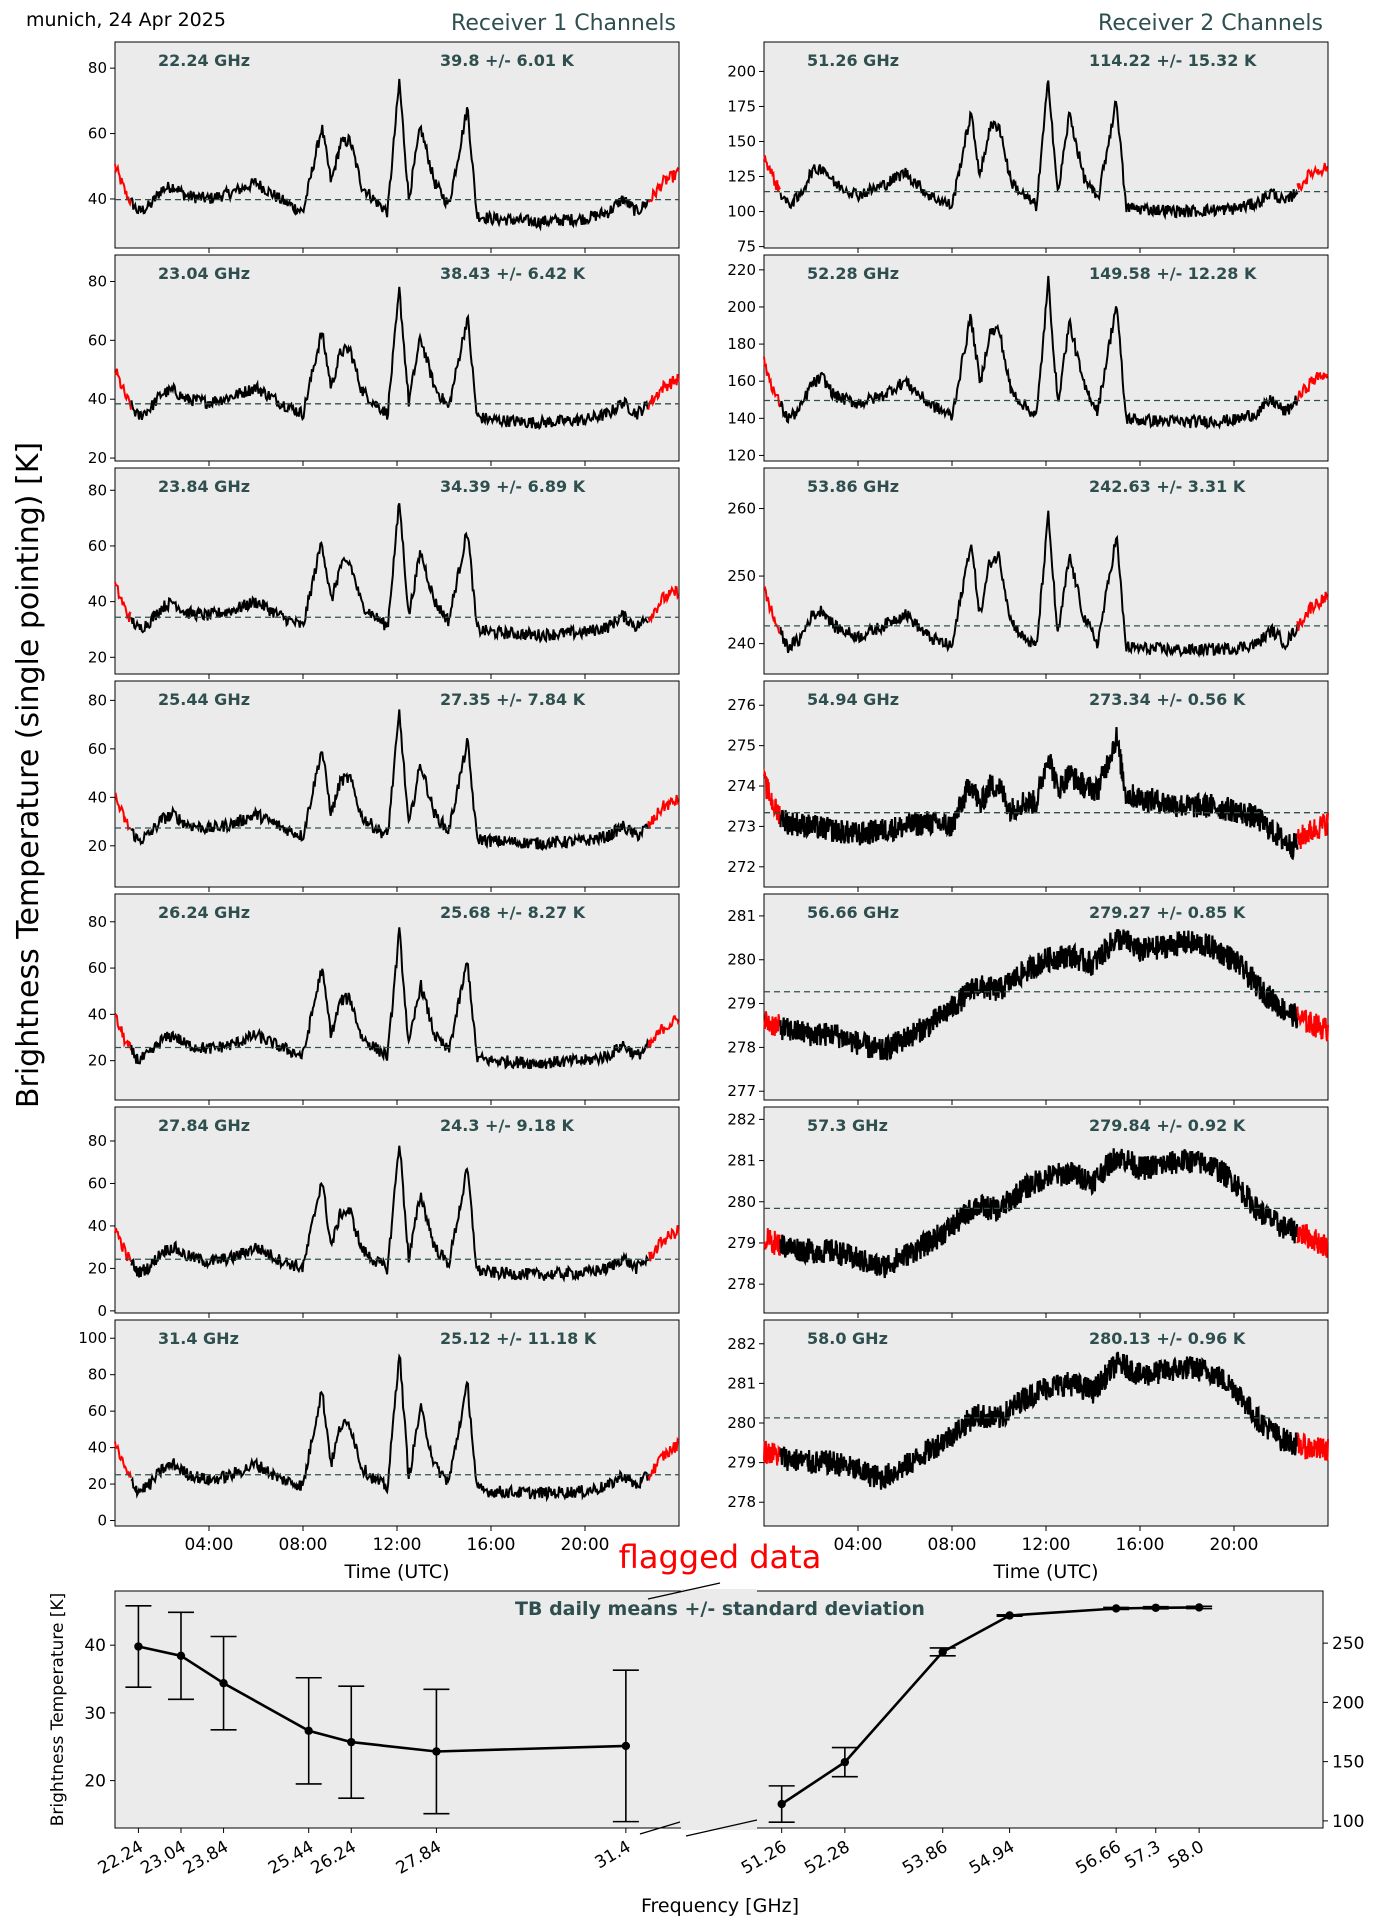  What do you see at coordinates (204, 1125) in the screenshot?
I see `frequency-label: 27.84 GHz` at bounding box center [204, 1125].